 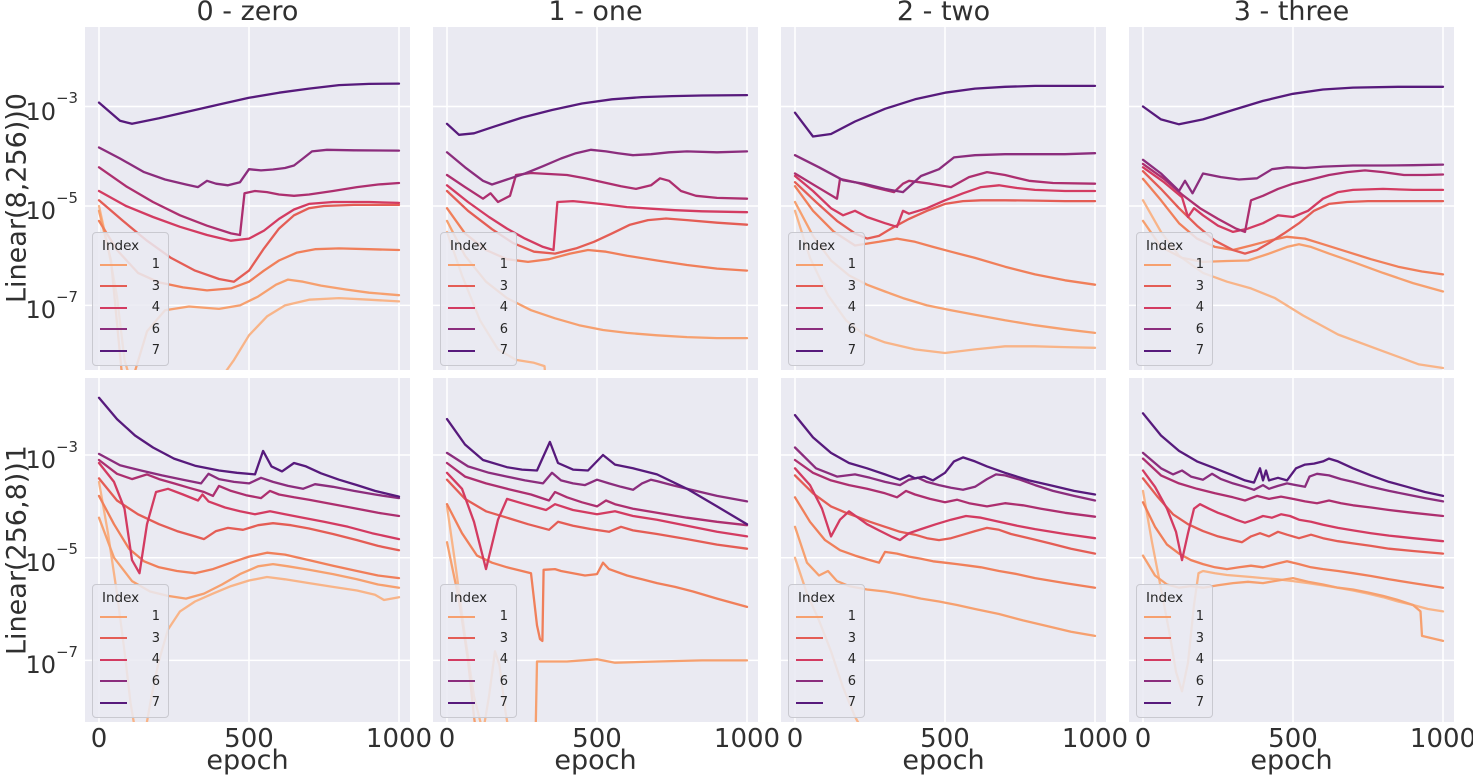 What do you see at coordinates (247, 760) in the screenshot?
I see `x-axis-label-0: epoch` at bounding box center [247, 760].